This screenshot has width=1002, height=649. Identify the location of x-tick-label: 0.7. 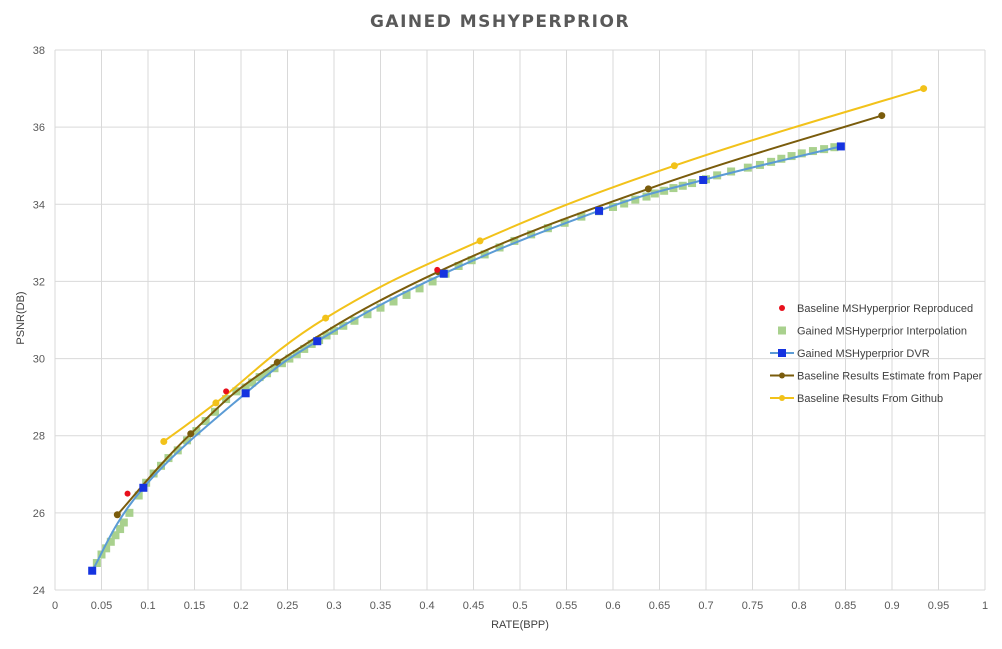
(705, 606).